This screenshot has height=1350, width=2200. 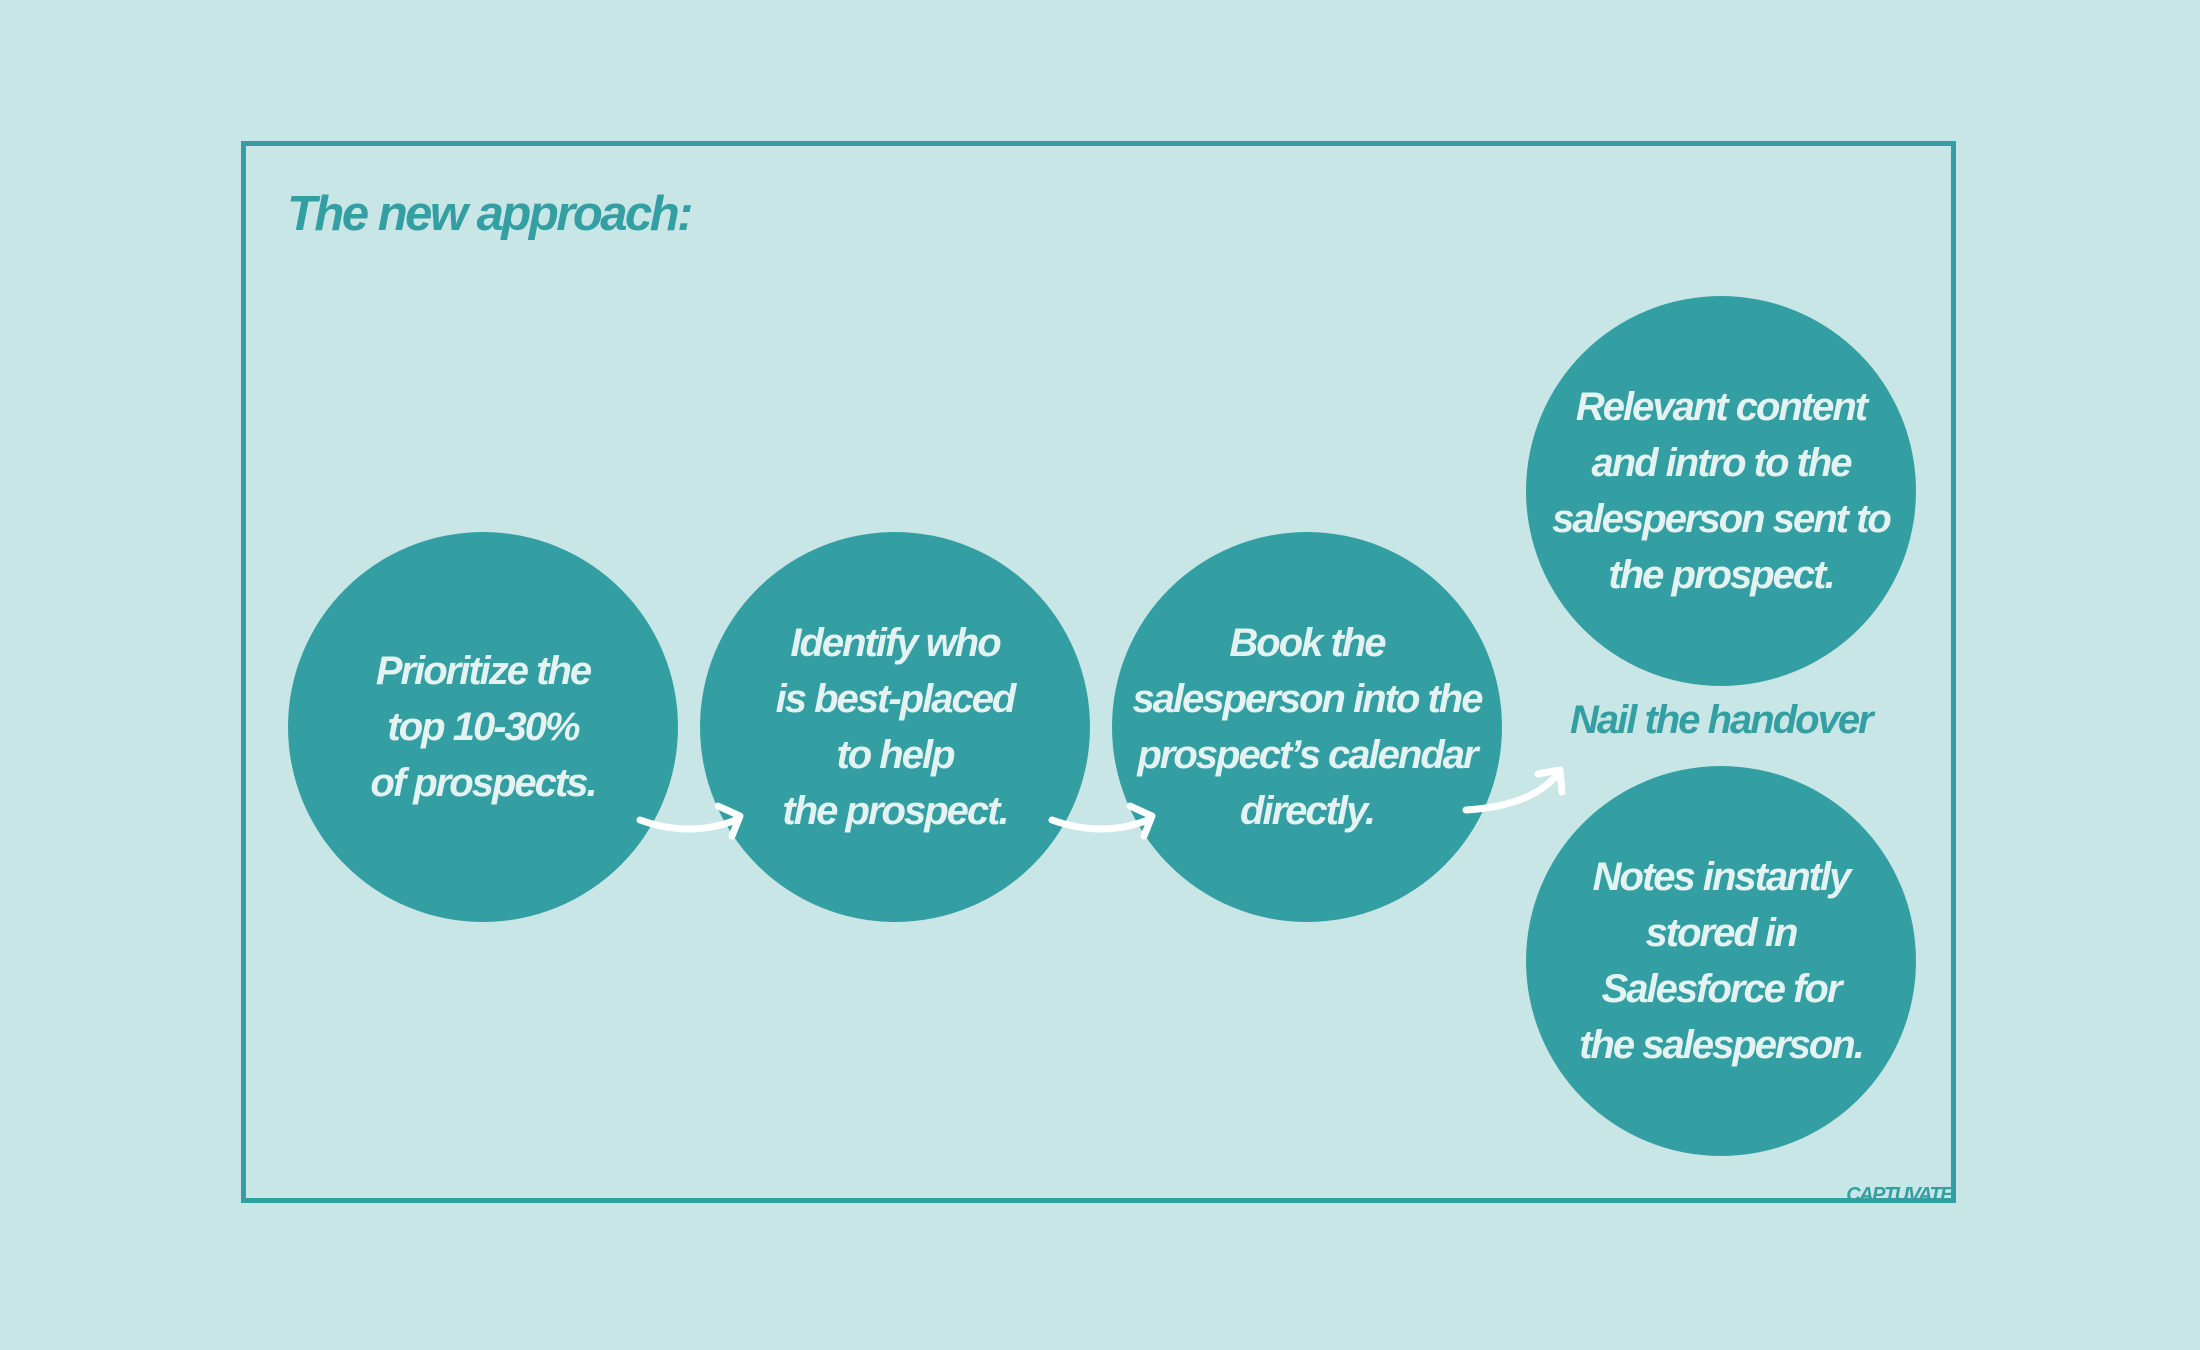 I want to click on handover-bottom-line-1: Notes instantly, so click(x=1722, y=877).